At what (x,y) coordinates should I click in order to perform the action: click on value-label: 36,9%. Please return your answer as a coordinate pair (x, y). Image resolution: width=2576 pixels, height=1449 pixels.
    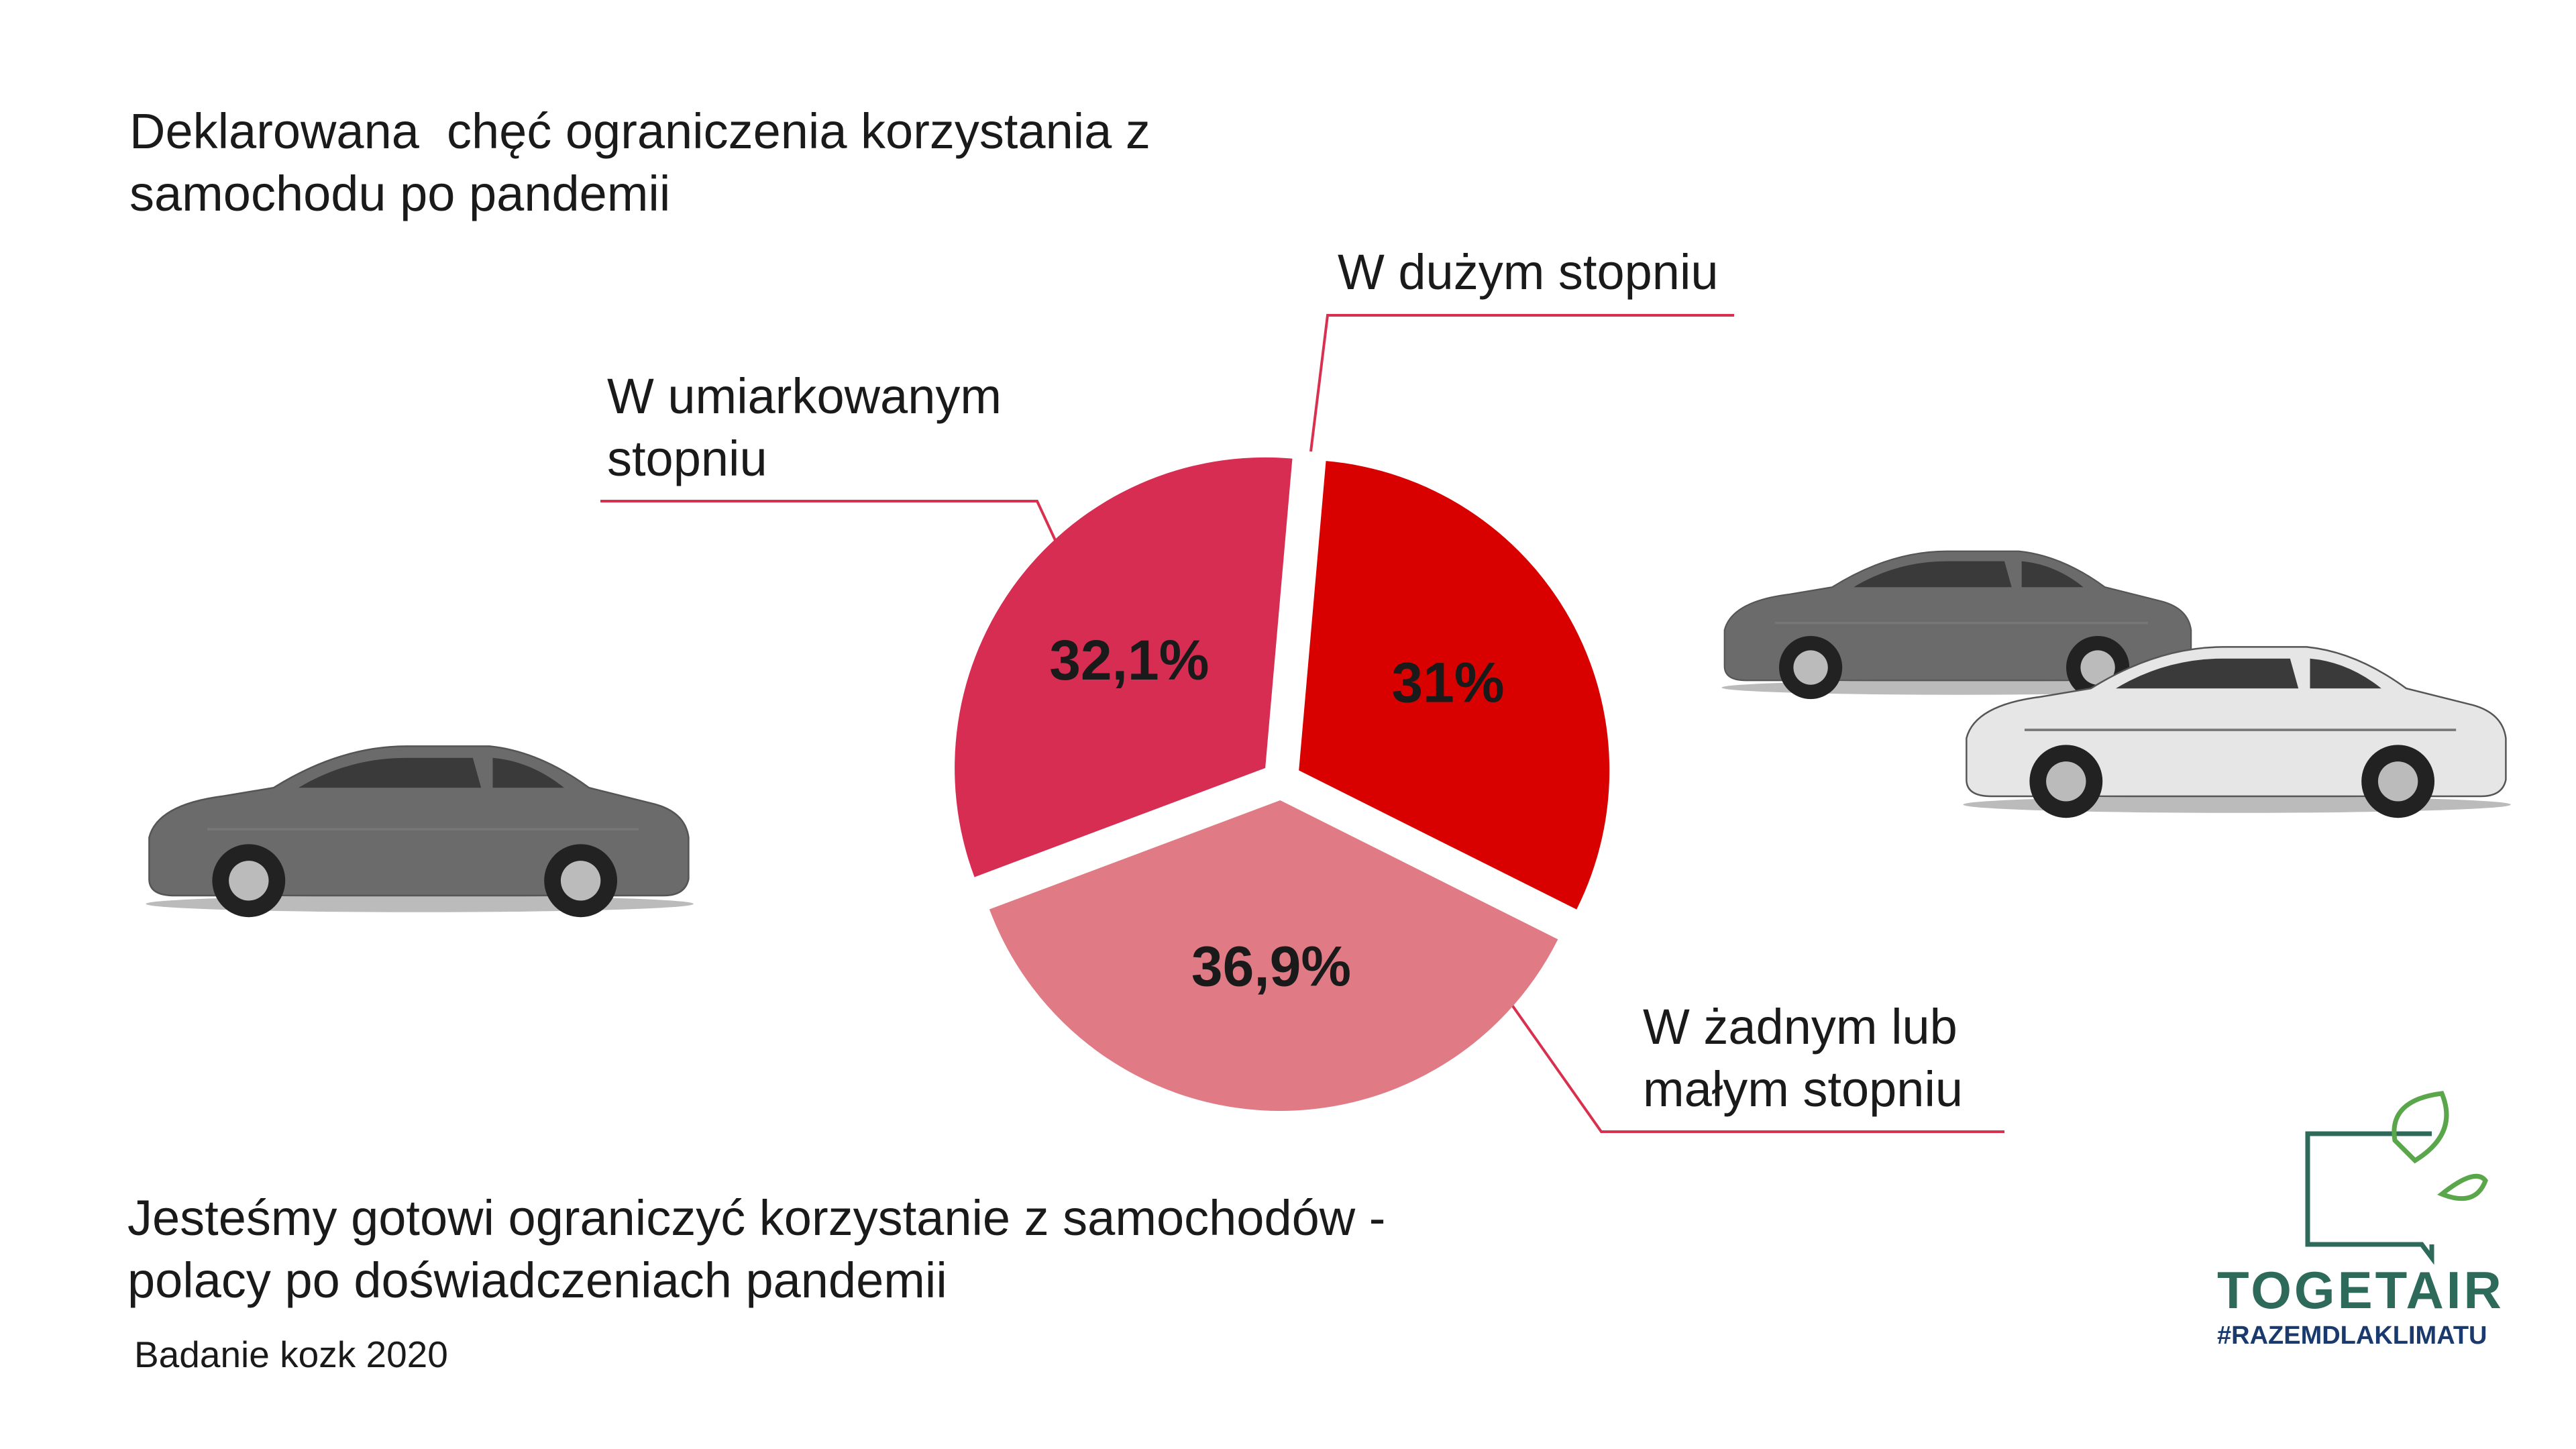
    Looking at the image, I should click on (1271, 966).